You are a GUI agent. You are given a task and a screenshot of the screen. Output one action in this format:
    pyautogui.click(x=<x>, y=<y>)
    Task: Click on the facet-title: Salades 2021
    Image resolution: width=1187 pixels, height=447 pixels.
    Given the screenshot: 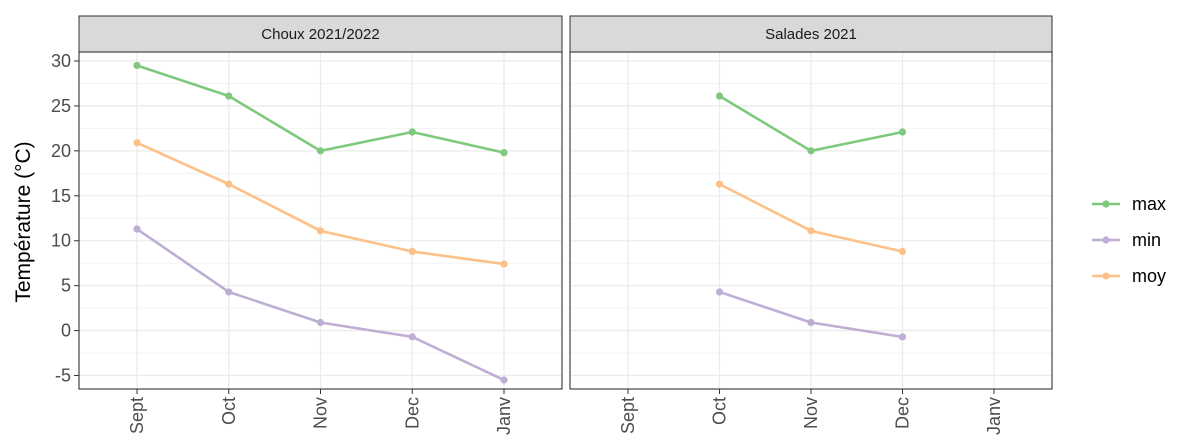 What is the action you would take?
    pyautogui.click(x=811, y=34)
    